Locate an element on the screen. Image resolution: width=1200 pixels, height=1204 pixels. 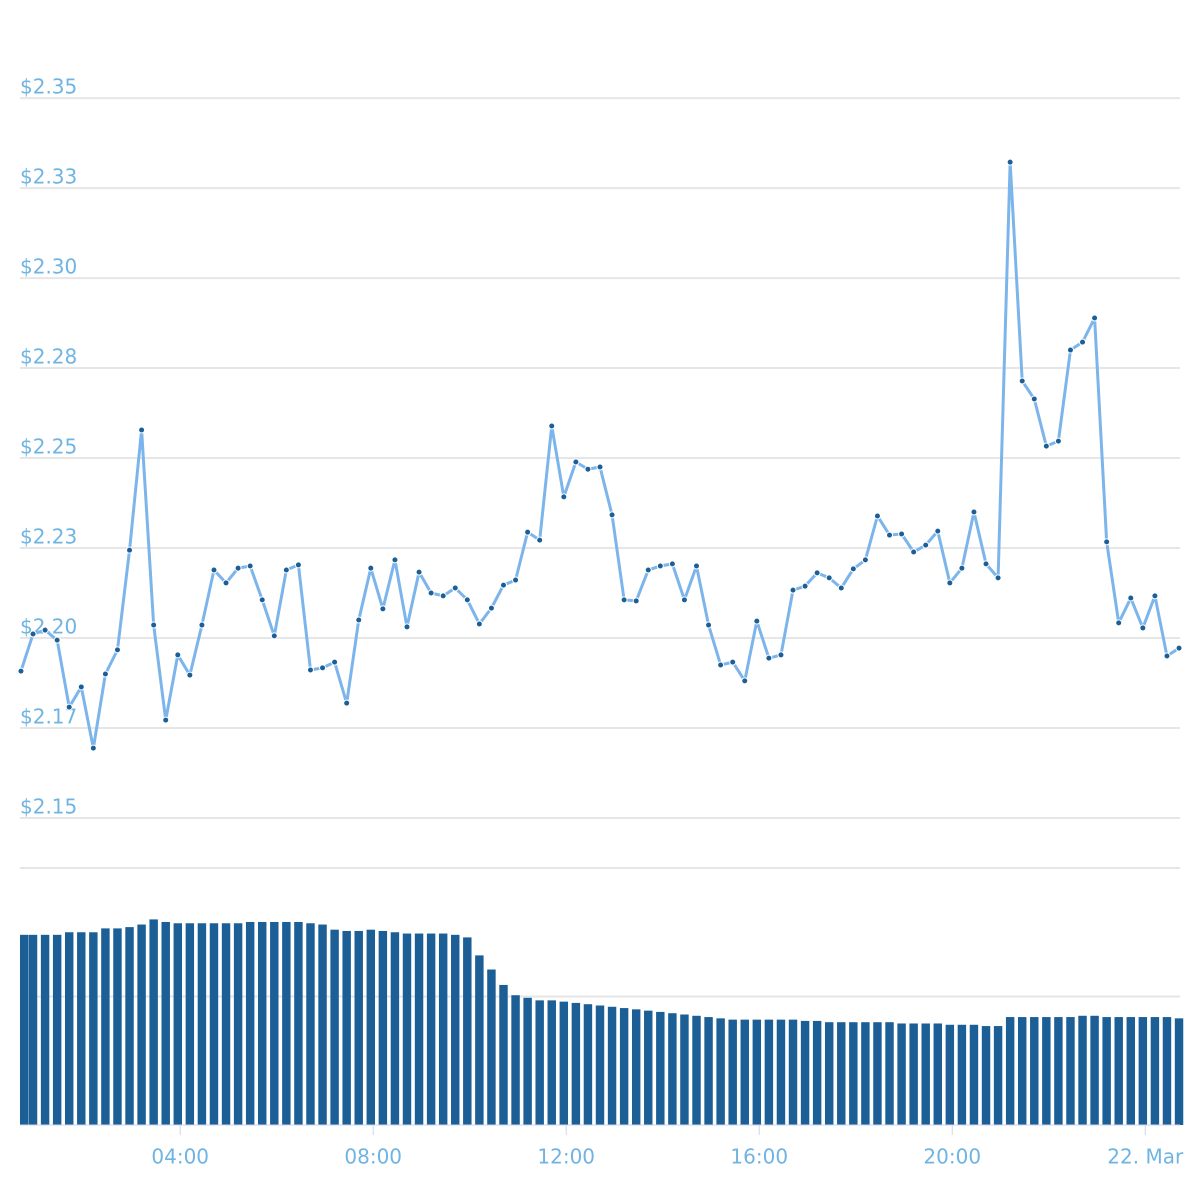
y-tick-label: $2.23 is located at coordinates (48, 537).